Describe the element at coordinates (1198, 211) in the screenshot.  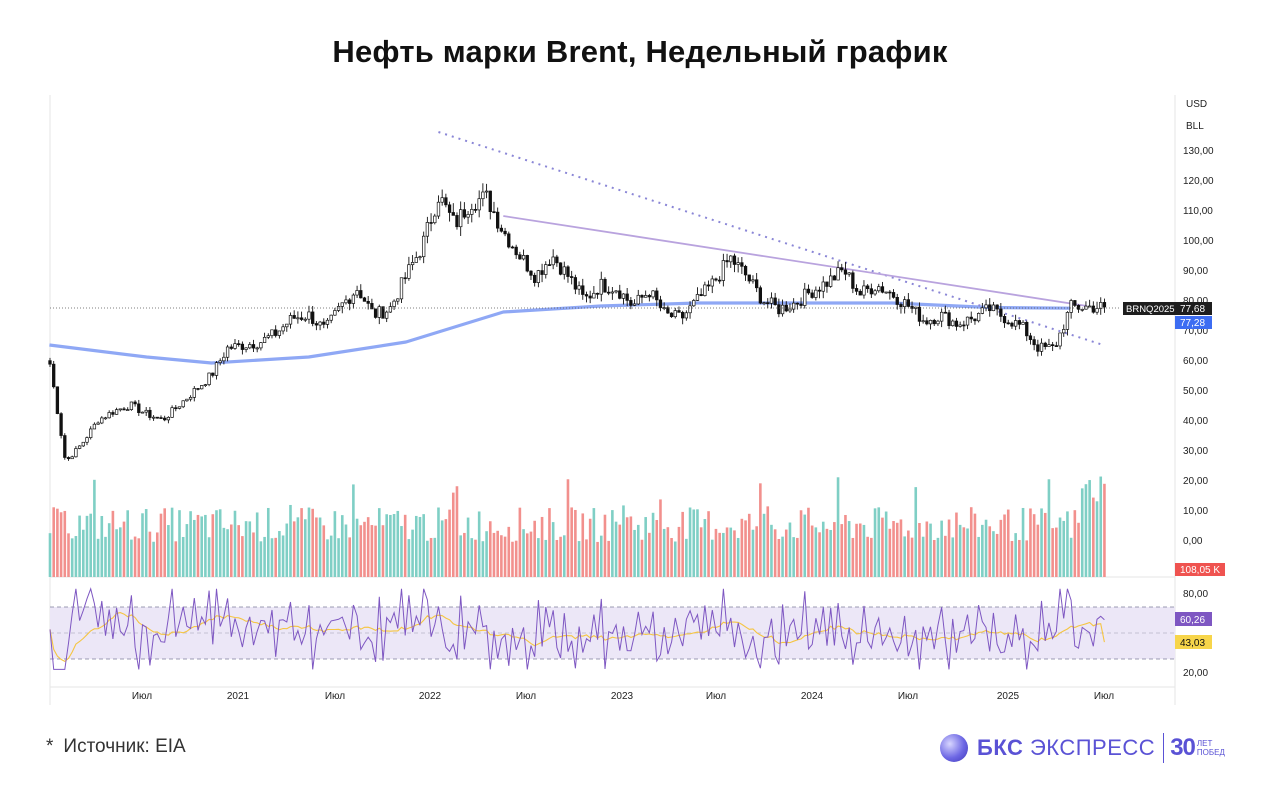
I see `price-tick: 110,00` at that location.